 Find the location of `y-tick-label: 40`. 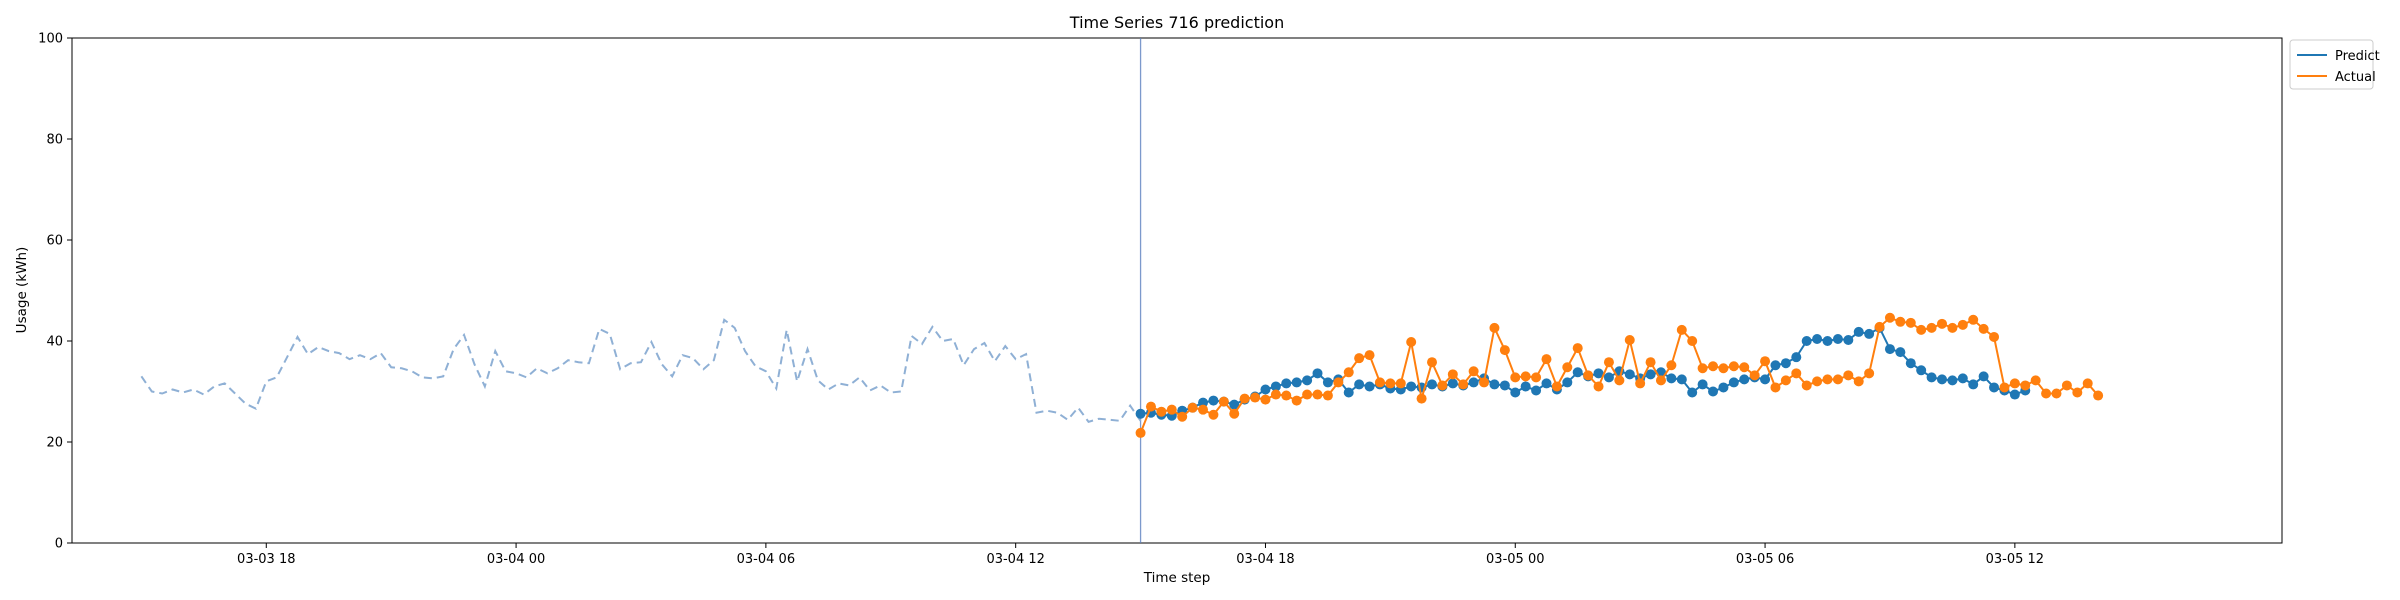

y-tick-label: 40 is located at coordinates (54, 342).